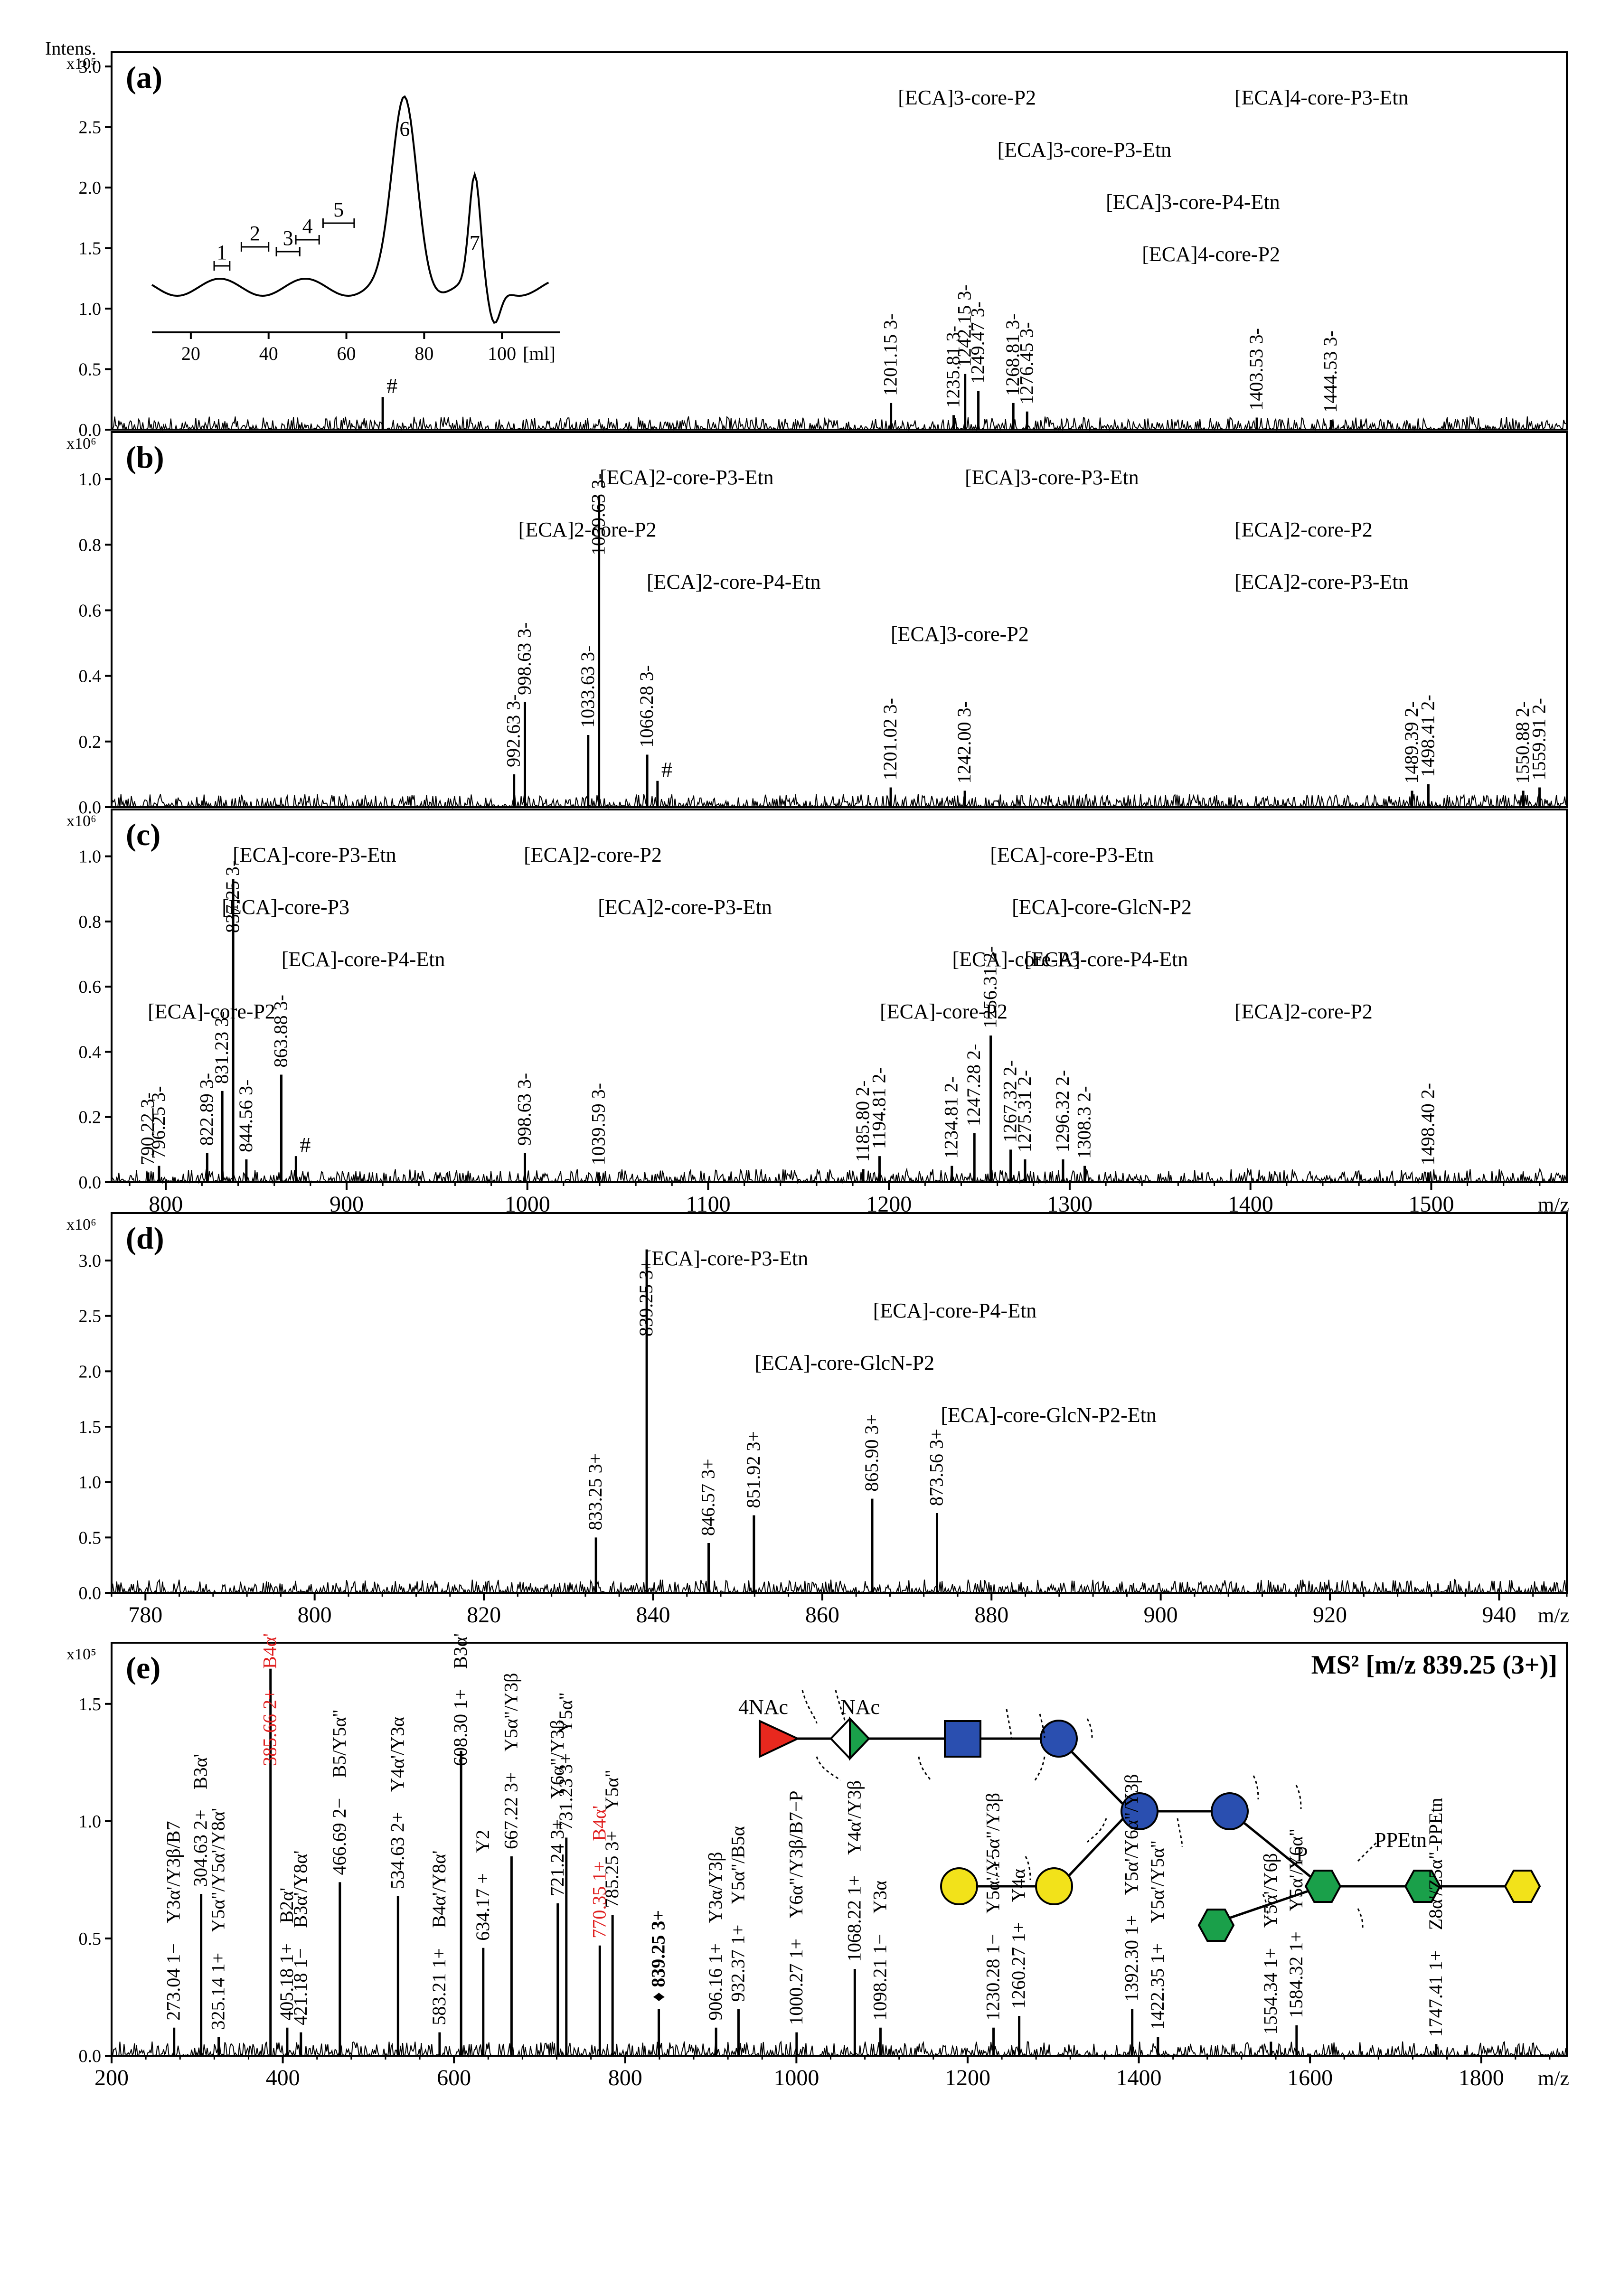 The width and height of the screenshot is (1620, 2296). What do you see at coordinates (978, 342) in the screenshot?
I see `peak-label: 1249.47 3-` at bounding box center [978, 342].